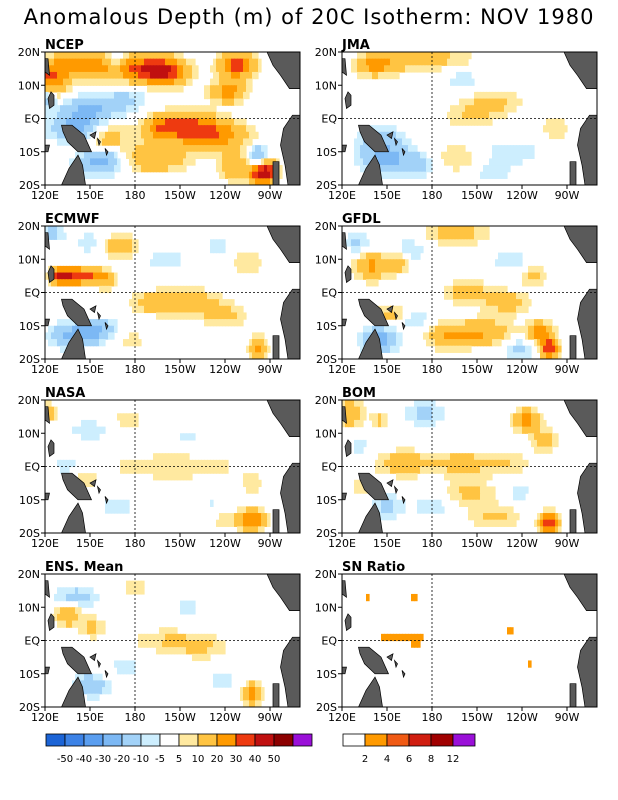 Image resolution: width=618 pixels, height=800 pixels. Describe the element at coordinates (90, 369) in the screenshot. I see `lon-tick-label: 150E` at that location.